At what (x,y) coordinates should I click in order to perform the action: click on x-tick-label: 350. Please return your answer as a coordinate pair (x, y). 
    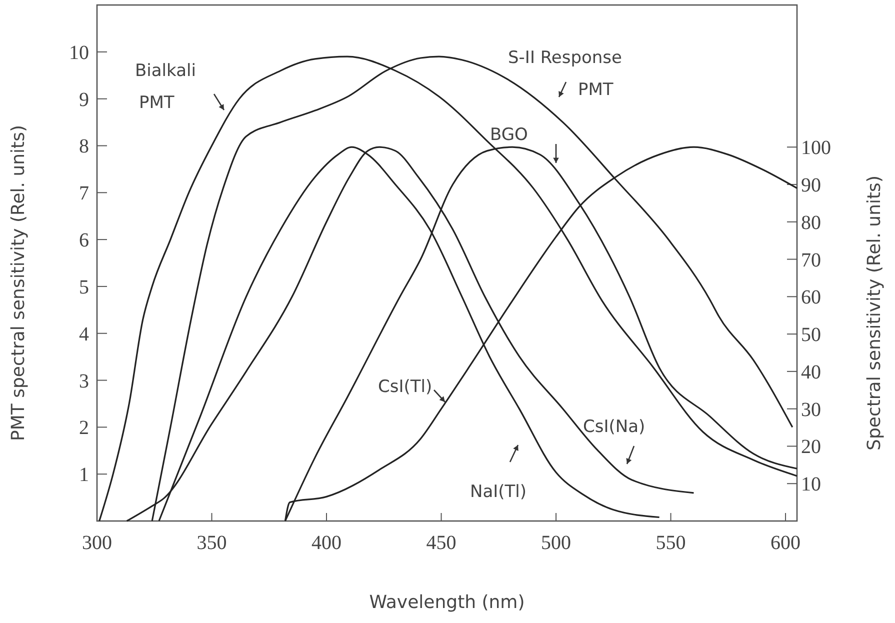
    Looking at the image, I should click on (211, 543).